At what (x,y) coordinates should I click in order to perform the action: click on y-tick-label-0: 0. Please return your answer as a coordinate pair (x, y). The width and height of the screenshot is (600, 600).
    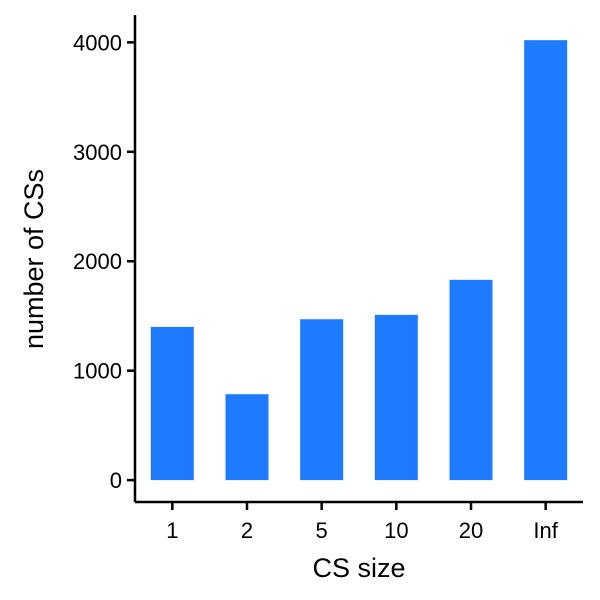
    Looking at the image, I should click on (116, 480).